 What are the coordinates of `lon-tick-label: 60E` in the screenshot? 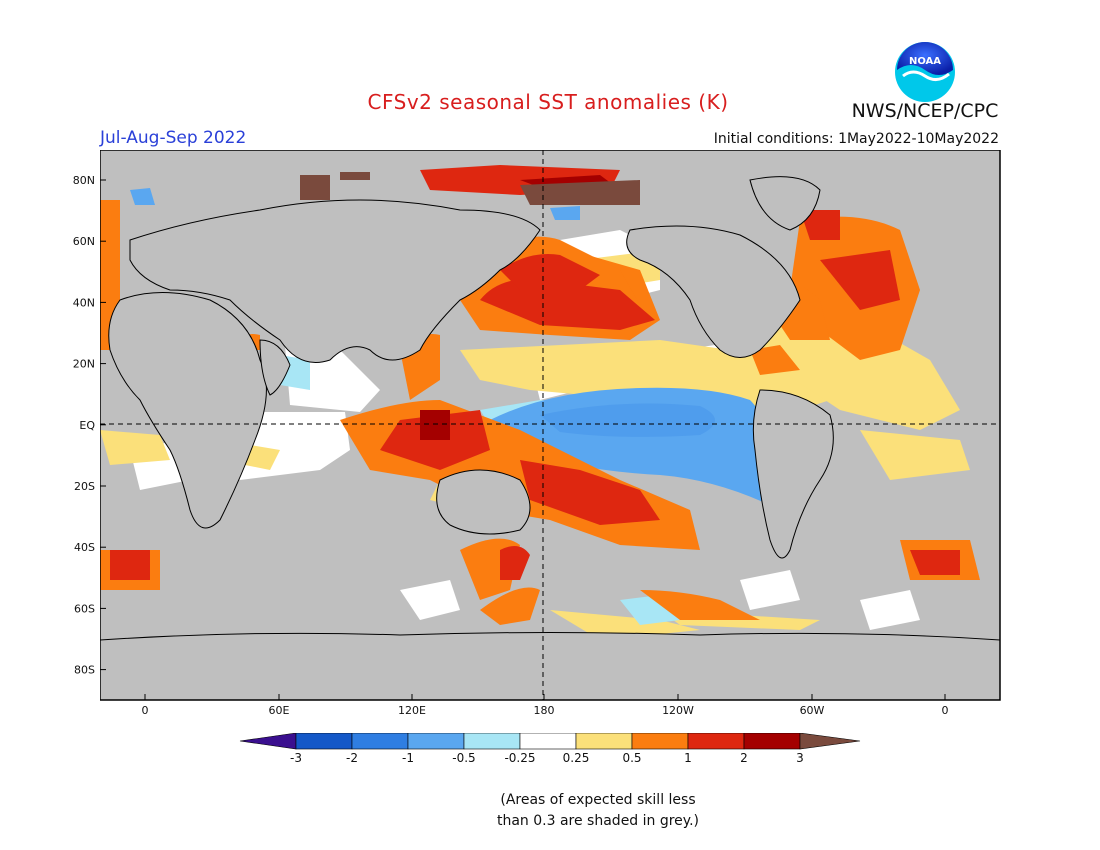 It's located at (279, 710).